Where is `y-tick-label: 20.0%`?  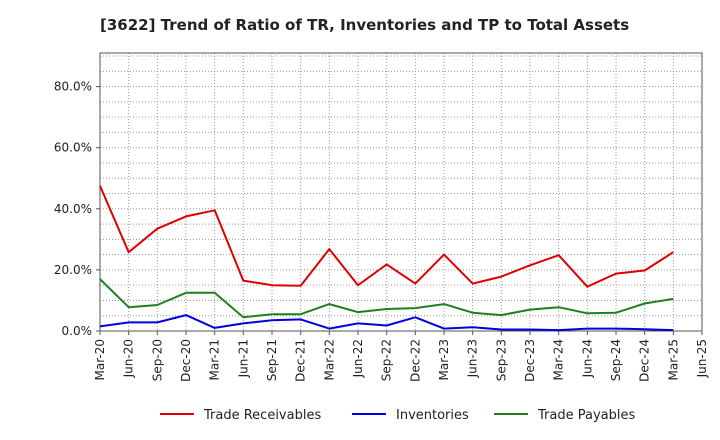
y-tick-label: 20.0% is located at coordinates (73, 270).